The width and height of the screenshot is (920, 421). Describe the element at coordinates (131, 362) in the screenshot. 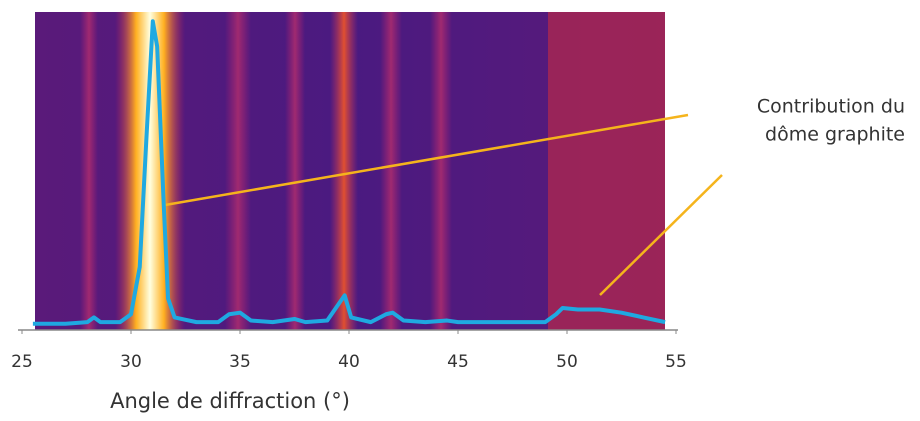

I see `x-tick-label: 30` at that location.